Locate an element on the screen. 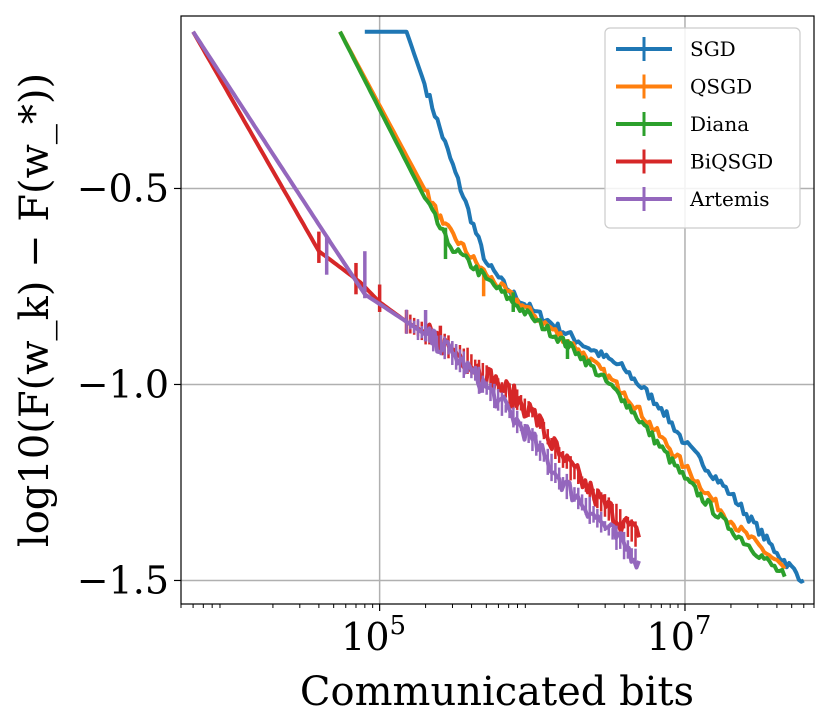  legend-label: Artemis is located at coordinates (729, 199).